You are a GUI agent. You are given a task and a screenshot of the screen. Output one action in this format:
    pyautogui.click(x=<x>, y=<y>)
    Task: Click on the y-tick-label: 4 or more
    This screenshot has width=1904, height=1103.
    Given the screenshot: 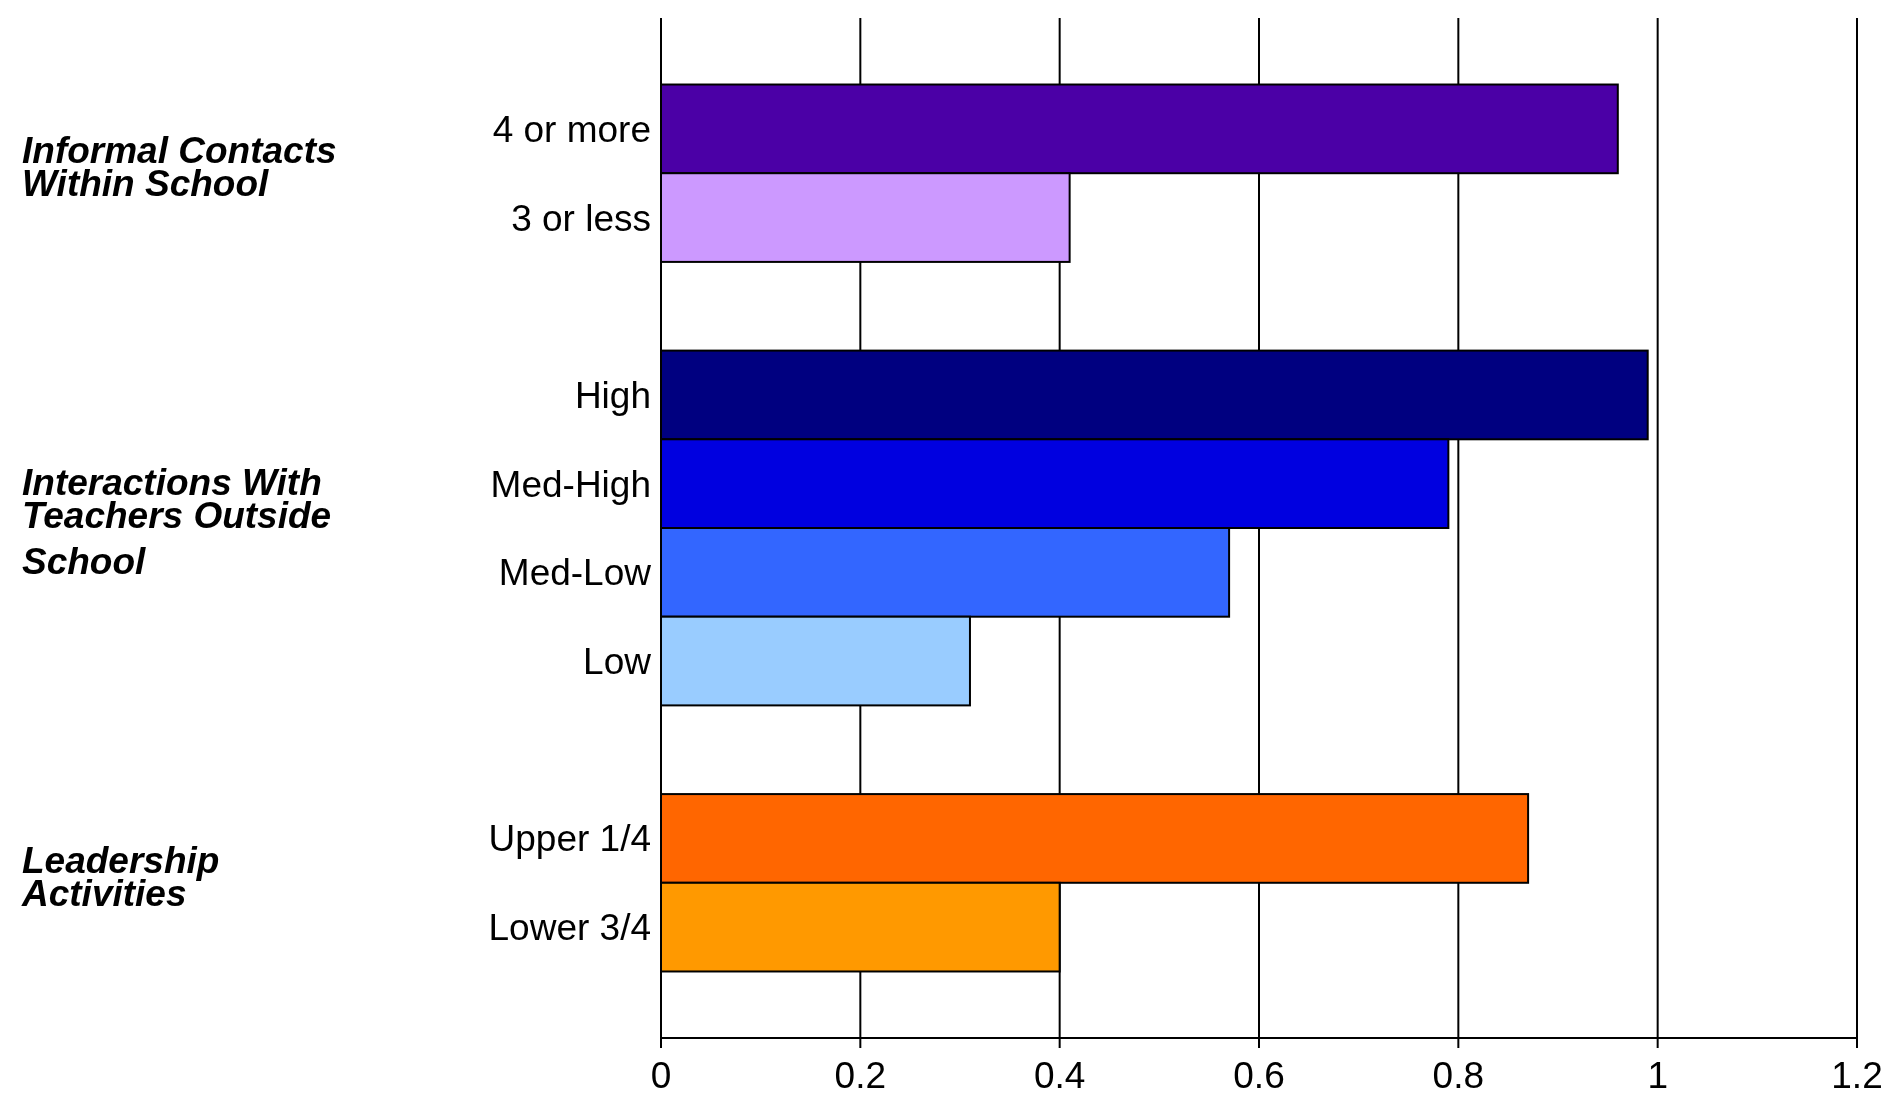 What is the action you would take?
    pyautogui.click(x=571, y=129)
    